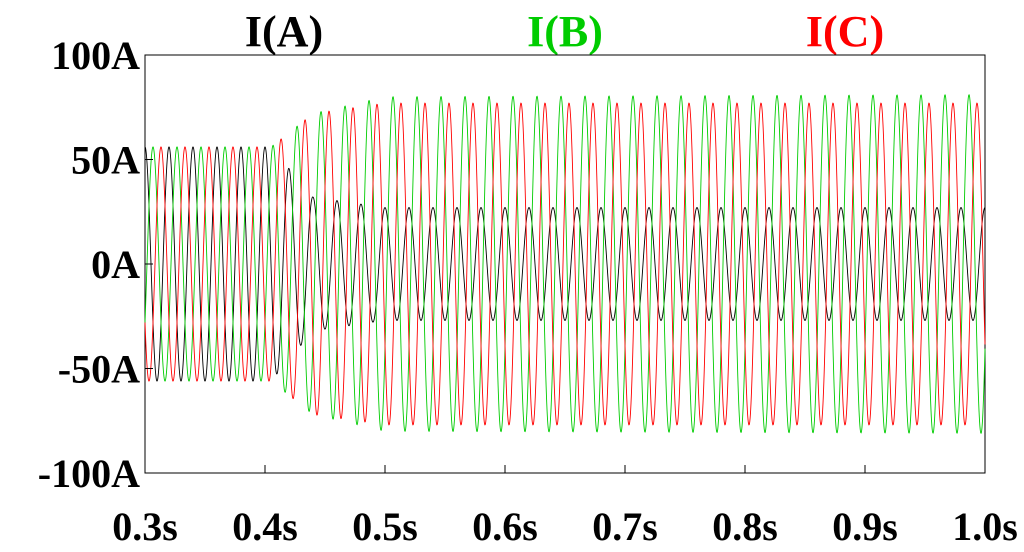  What do you see at coordinates (625, 526) in the screenshot?
I see `x-tick-label: 0.7s` at bounding box center [625, 526].